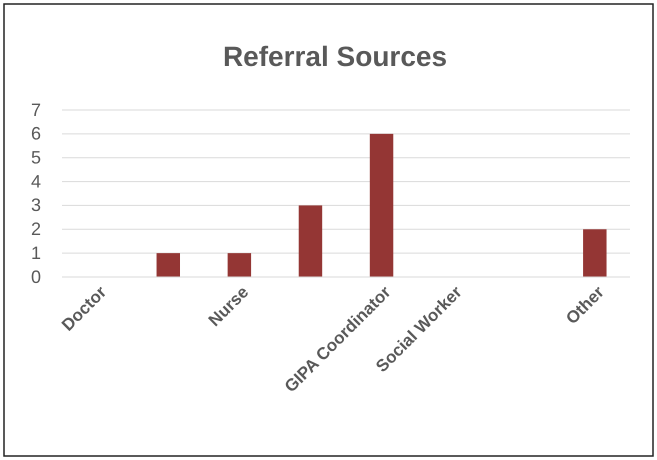  Describe the element at coordinates (35, 205) in the screenshot. I see `y-tick-label: 3` at that location.